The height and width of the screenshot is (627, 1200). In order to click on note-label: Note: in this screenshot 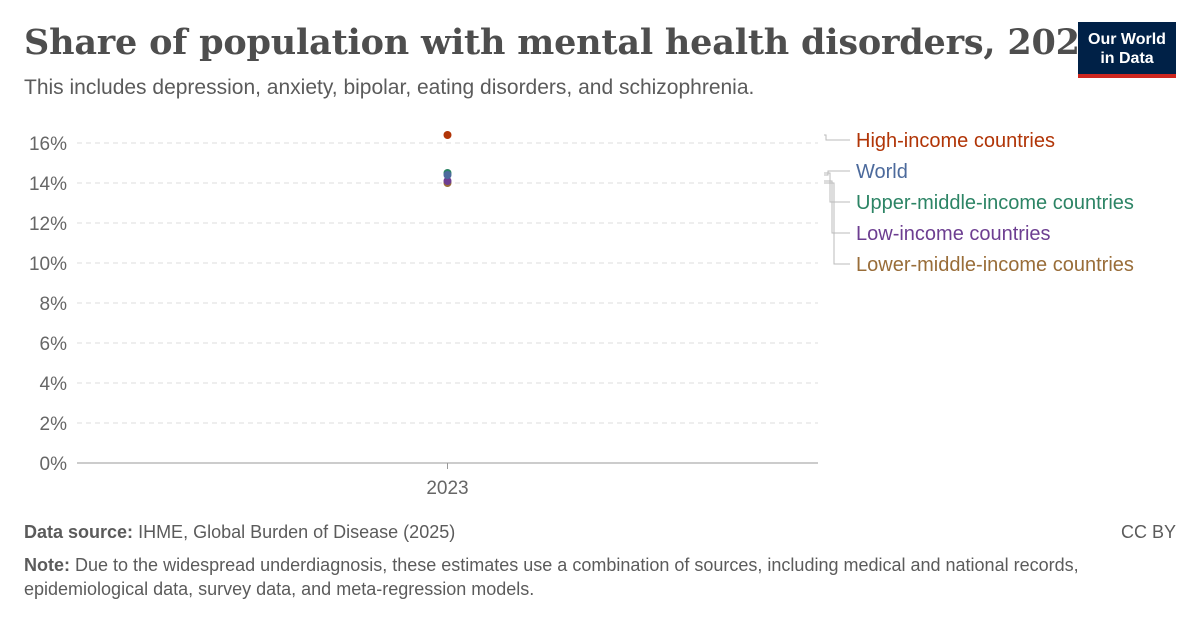, I will do `click(47, 565)`.